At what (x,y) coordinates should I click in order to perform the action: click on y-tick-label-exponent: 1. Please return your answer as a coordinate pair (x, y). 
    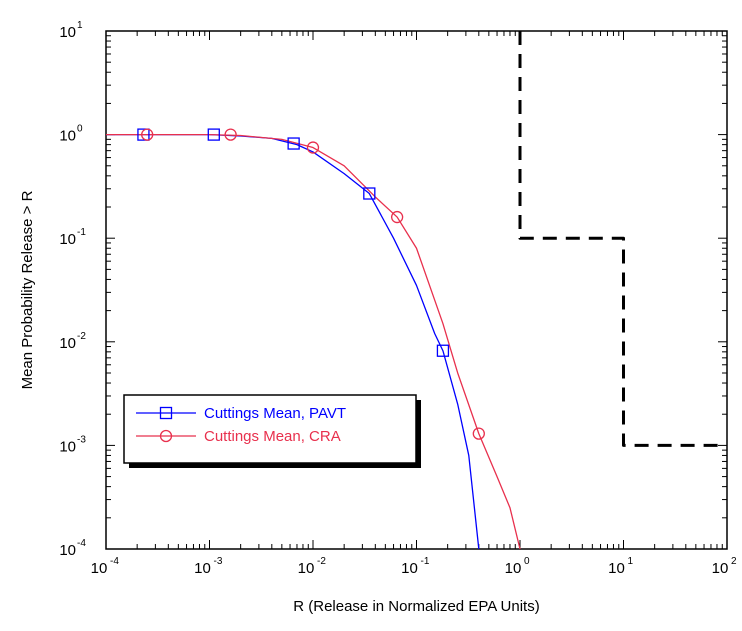
    Looking at the image, I should click on (80, 25).